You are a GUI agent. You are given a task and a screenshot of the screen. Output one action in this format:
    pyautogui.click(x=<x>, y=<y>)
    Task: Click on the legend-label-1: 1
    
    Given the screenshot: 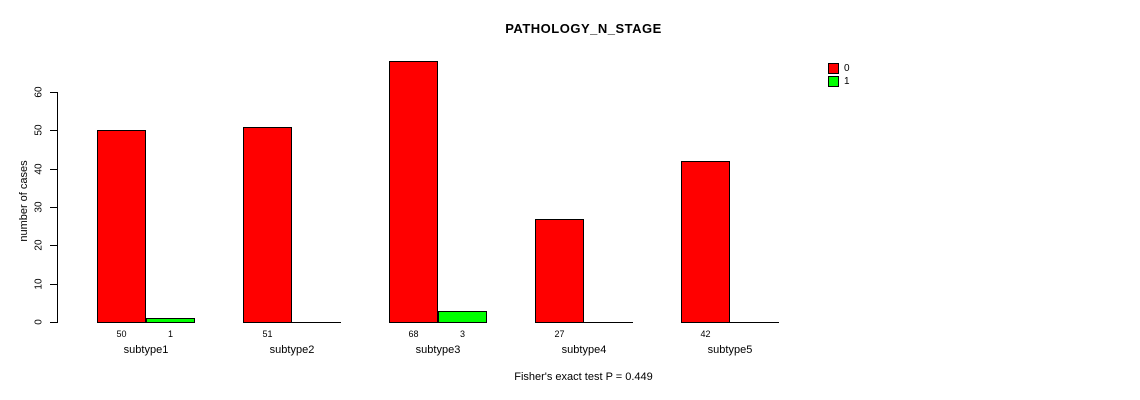 What is the action you would take?
    pyautogui.click(x=847, y=81)
    